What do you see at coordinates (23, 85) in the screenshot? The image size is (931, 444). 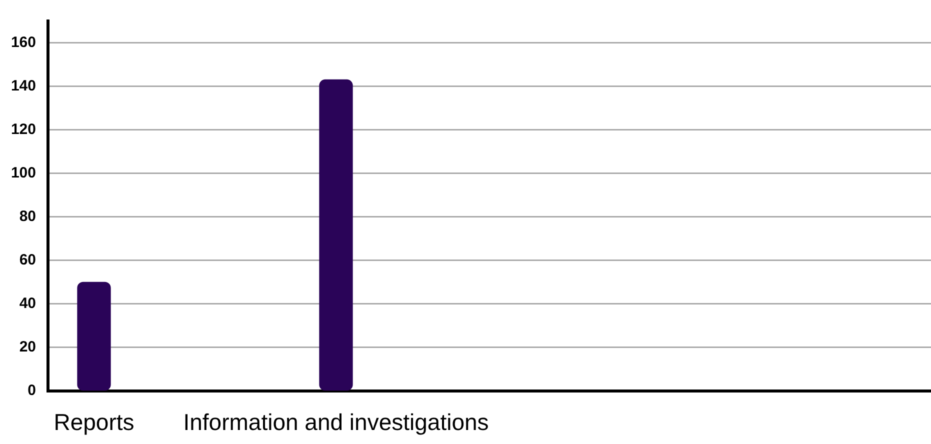 I see `y-tick-label: 140` at bounding box center [23, 85].